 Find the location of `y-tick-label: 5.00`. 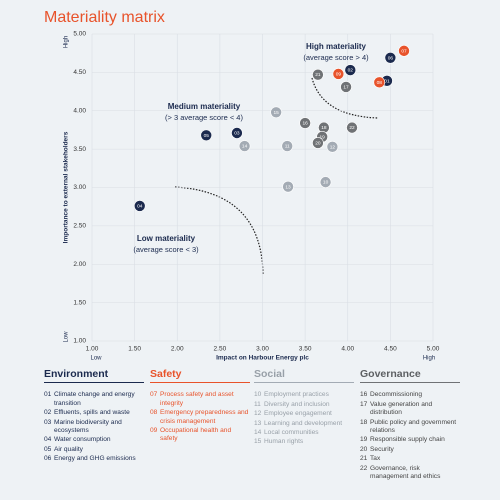

y-tick-label: 5.00 is located at coordinates (79, 34).